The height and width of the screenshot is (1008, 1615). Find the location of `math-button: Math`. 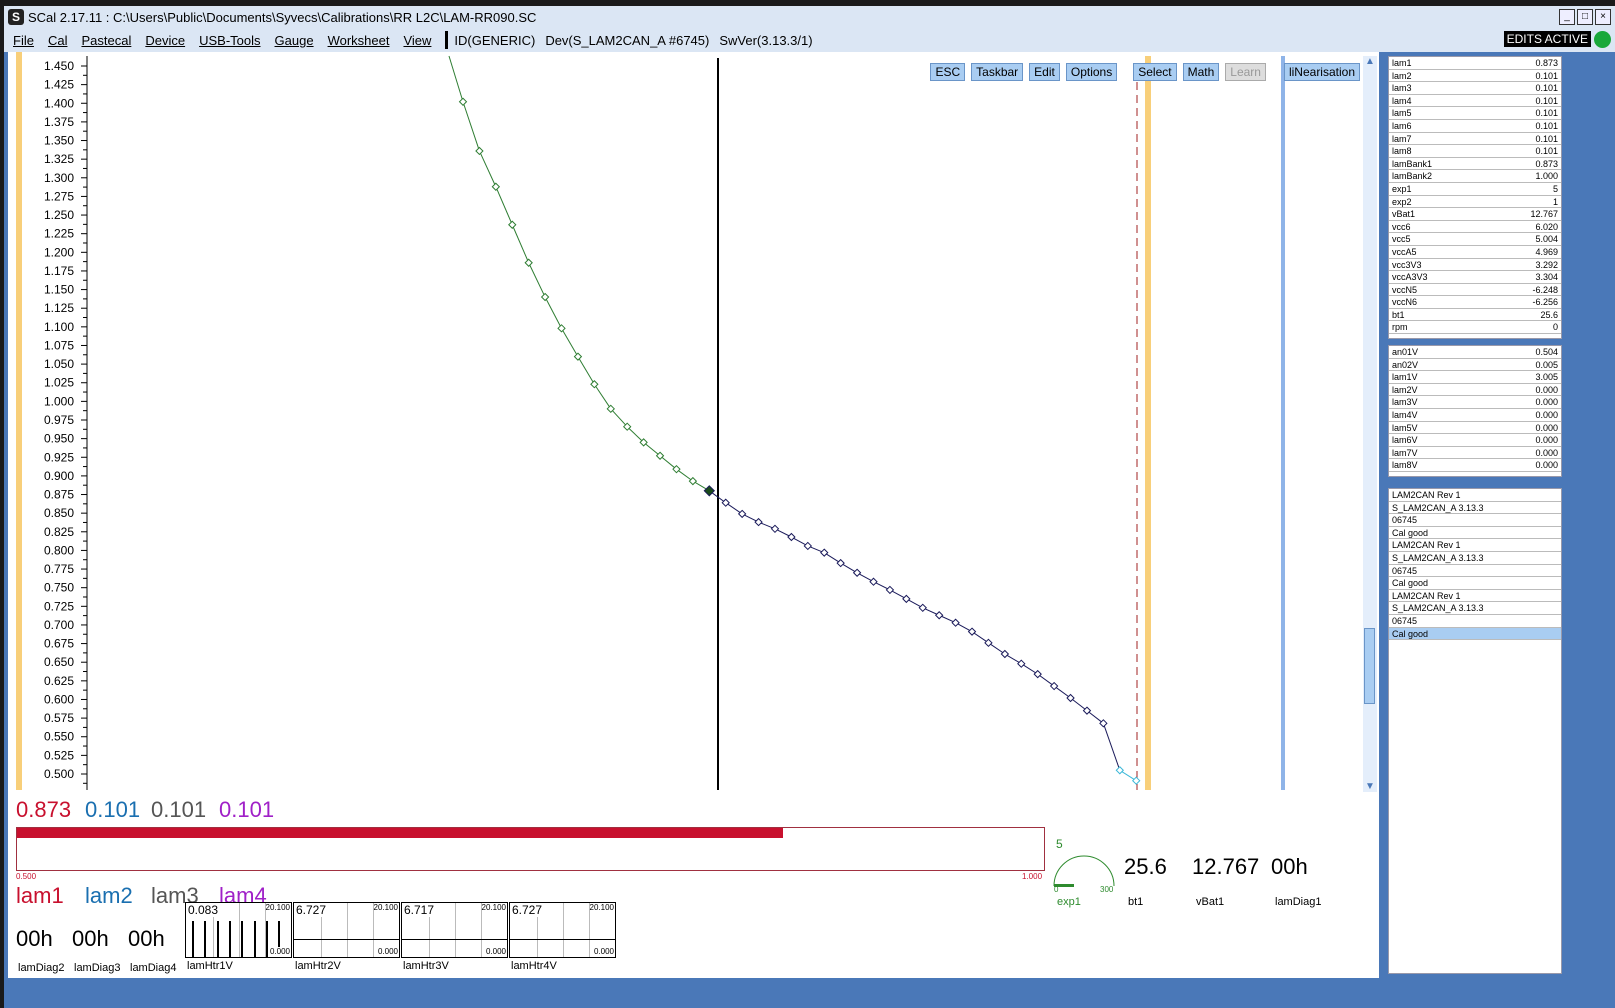

math-button: Math is located at coordinates (1201, 72).